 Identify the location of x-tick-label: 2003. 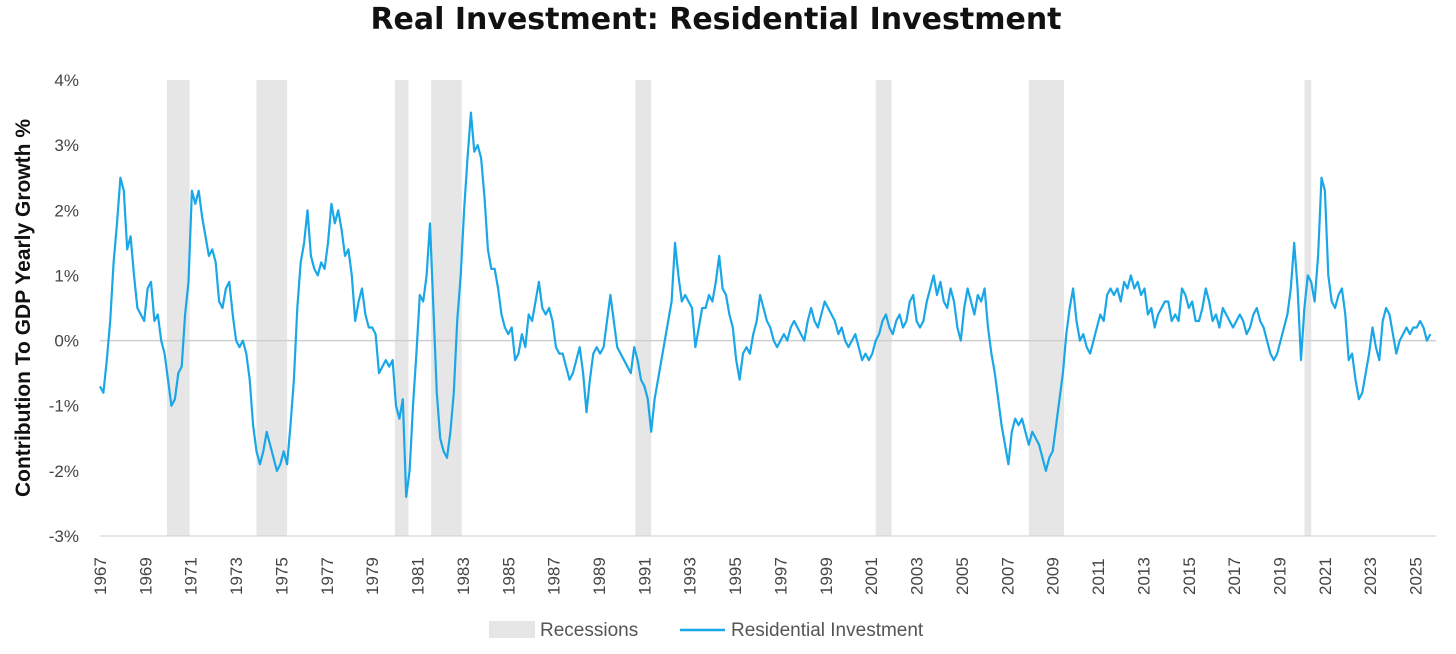
(917, 576).